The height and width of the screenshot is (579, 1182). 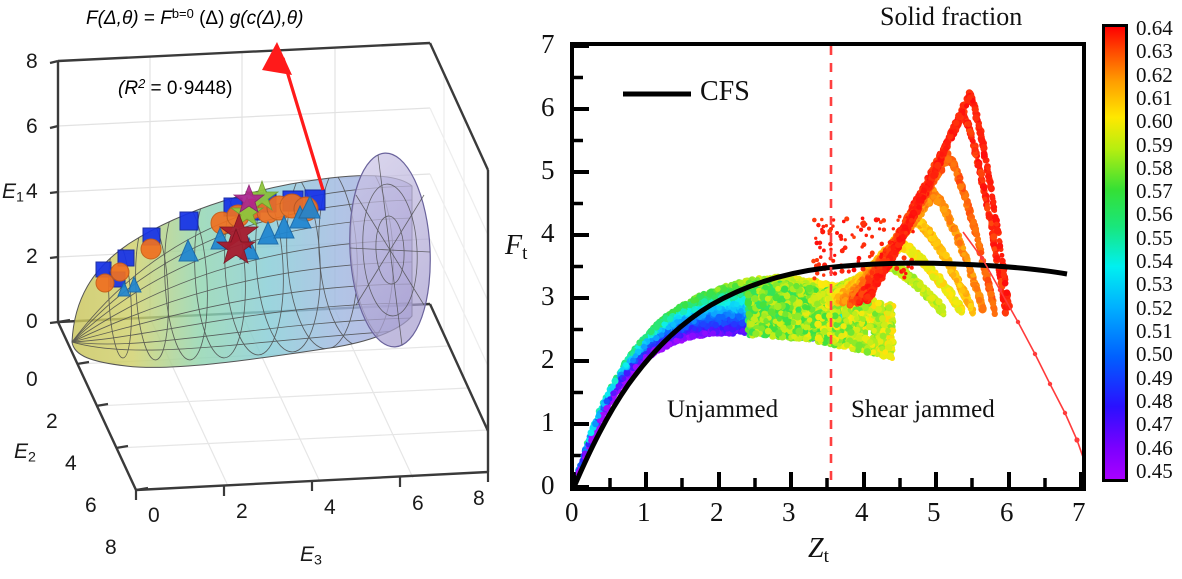 What do you see at coordinates (578, 266) in the screenshot?
I see `y-axis-minor-ticks` at bounding box center [578, 266].